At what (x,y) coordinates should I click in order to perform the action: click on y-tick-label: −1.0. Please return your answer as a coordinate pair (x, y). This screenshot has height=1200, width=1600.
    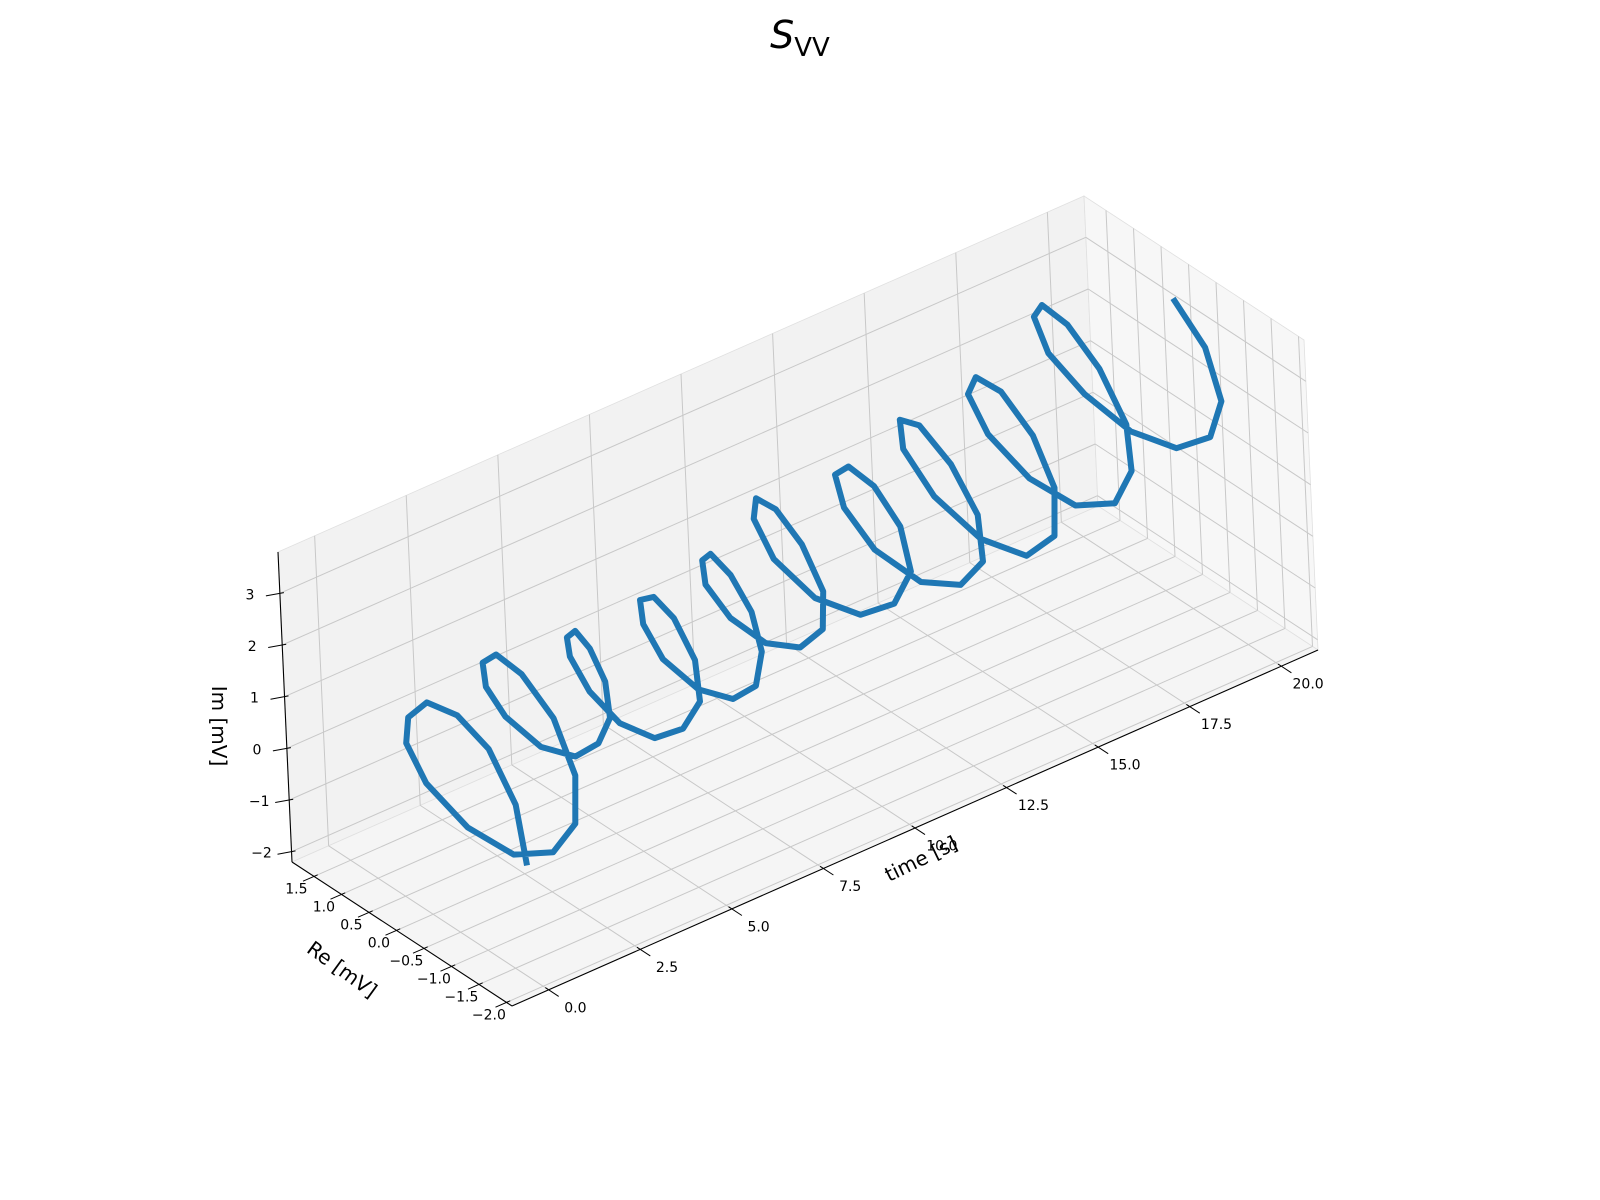
    Looking at the image, I should click on (434, 980).